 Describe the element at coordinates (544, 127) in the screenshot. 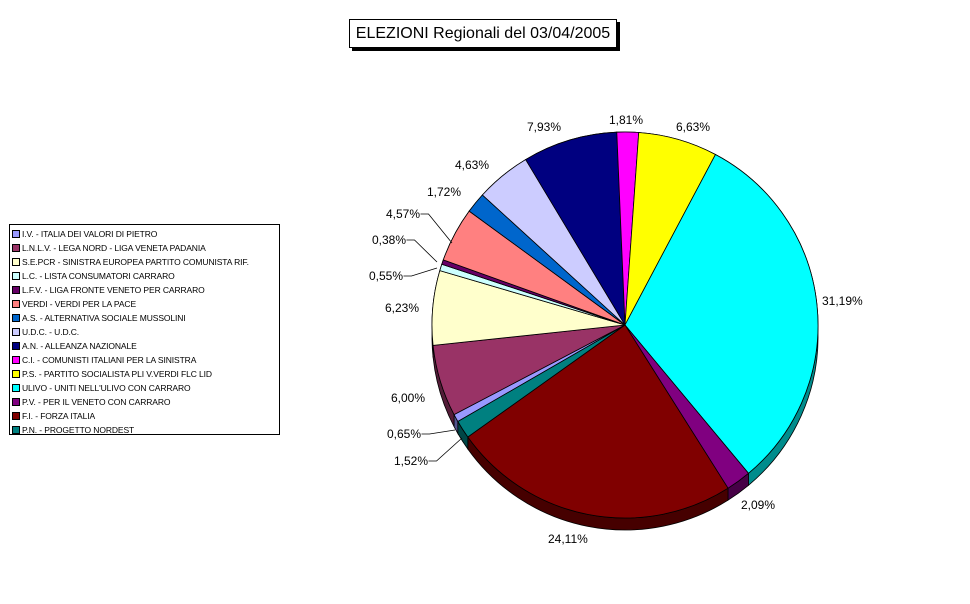

I see `data-label: 7,93%` at that location.